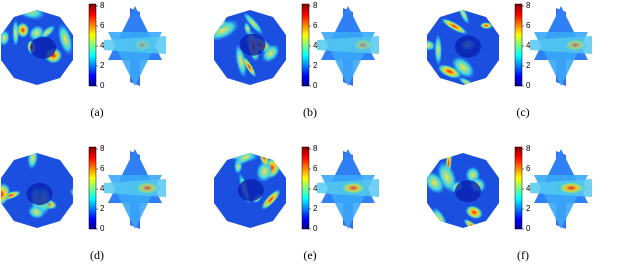  What do you see at coordinates (96, 112) in the screenshot?
I see `panel-label: (a)` at bounding box center [96, 112].